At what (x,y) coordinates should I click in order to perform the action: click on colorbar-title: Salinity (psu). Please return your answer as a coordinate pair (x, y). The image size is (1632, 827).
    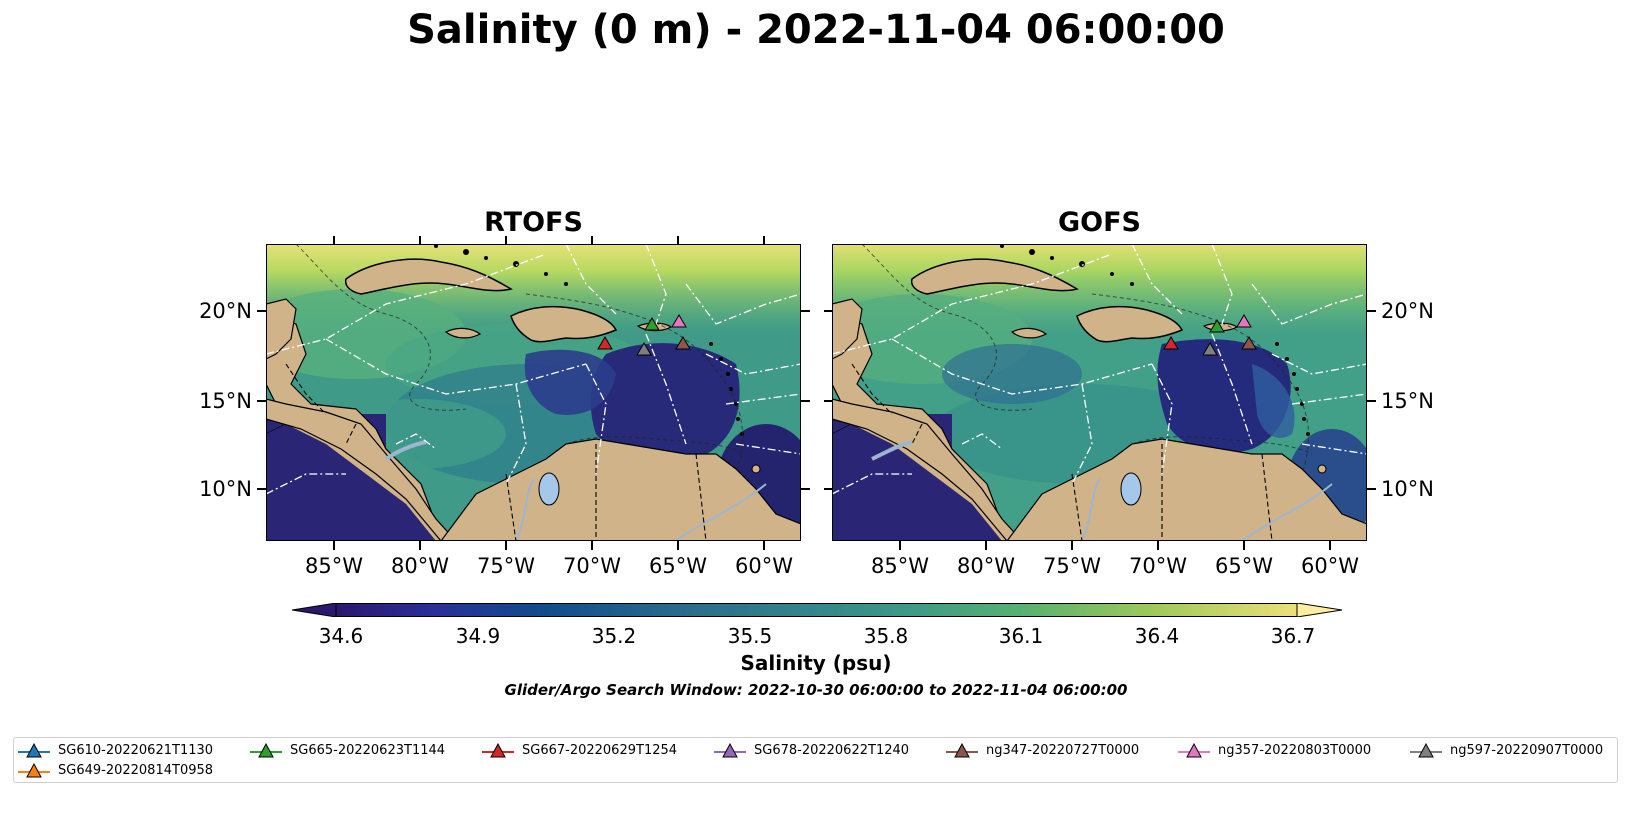
    Looking at the image, I should click on (816, 663).